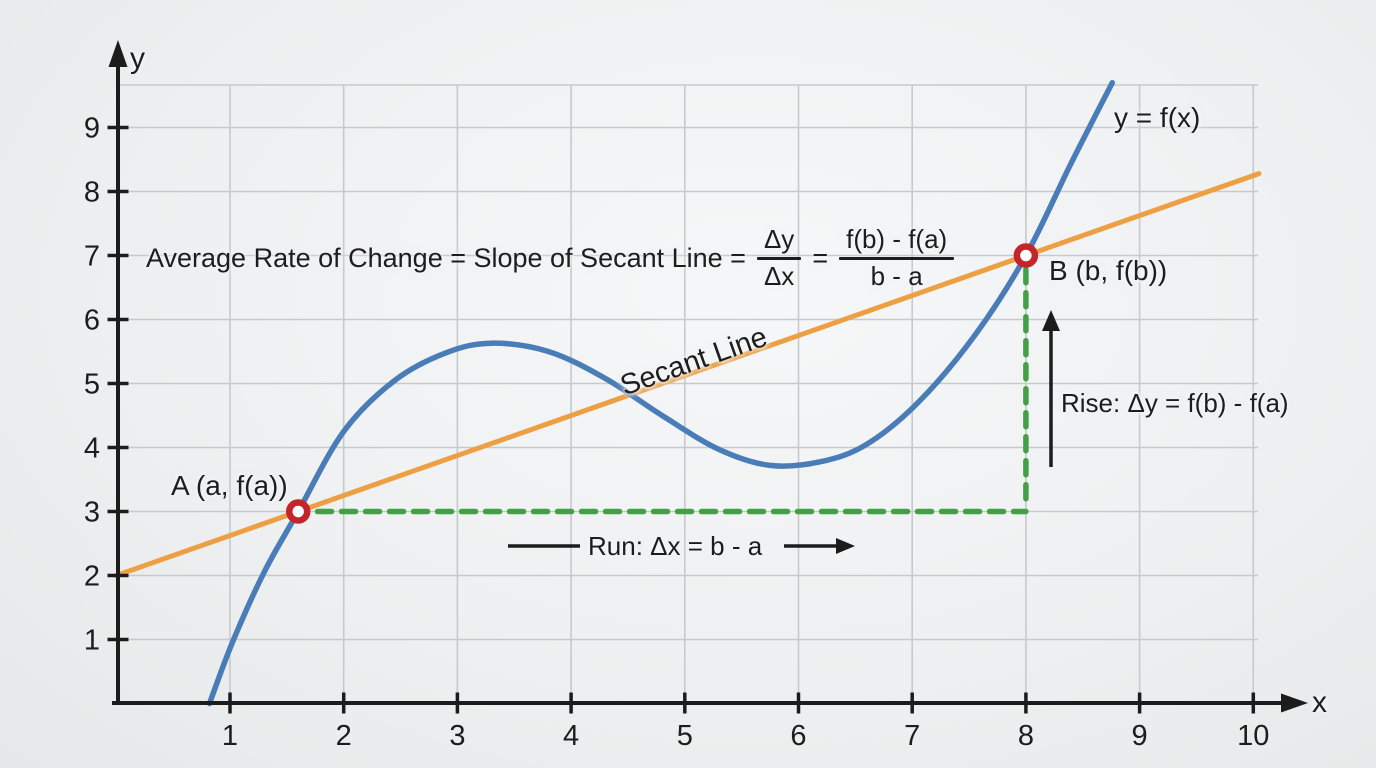 This screenshot has width=1376, height=768. What do you see at coordinates (798, 736) in the screenshot?
I see `x-axis-tick-label: 6` at bounding box center [798, 736].